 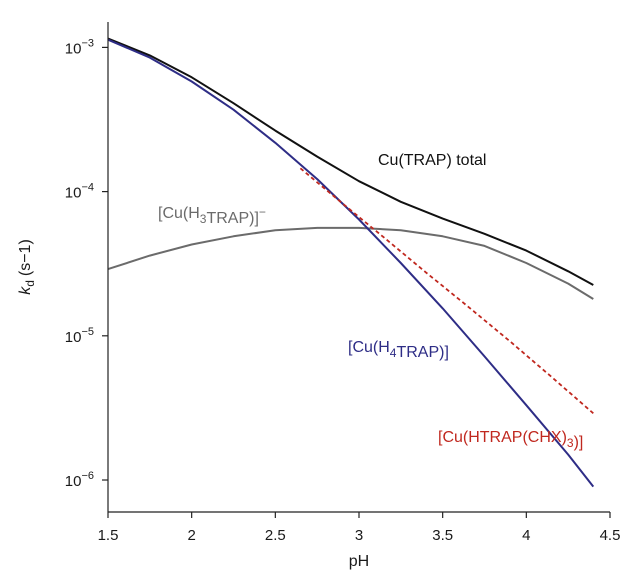 What do you see at coordinates (79, 47) in the screenshot?
I see `y-tick-label: 10⁻³` at bounding box center [79, 47].